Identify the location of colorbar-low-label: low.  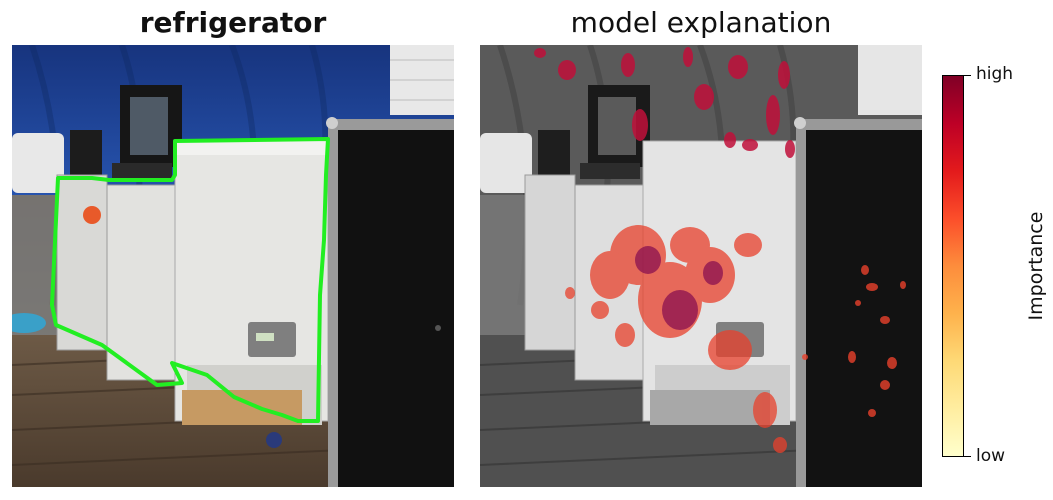
(991, 456).